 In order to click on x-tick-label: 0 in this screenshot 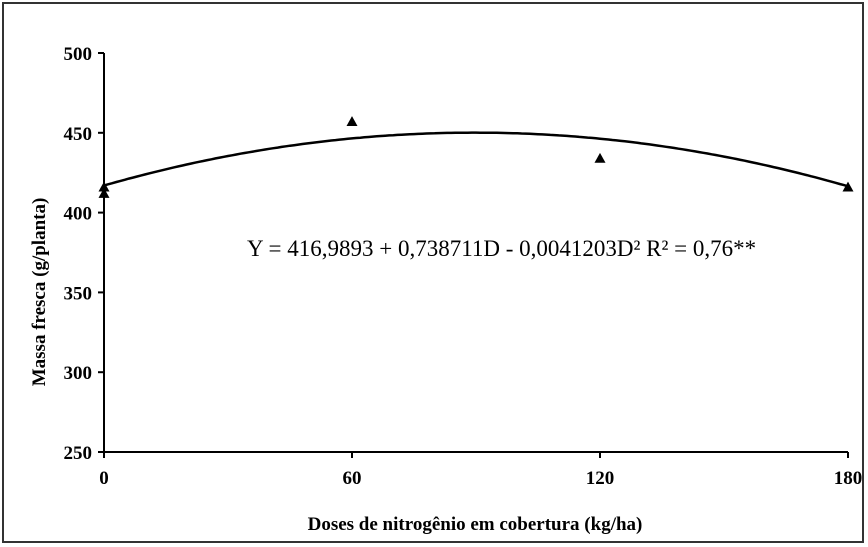, I will do `click(104, 478)`.